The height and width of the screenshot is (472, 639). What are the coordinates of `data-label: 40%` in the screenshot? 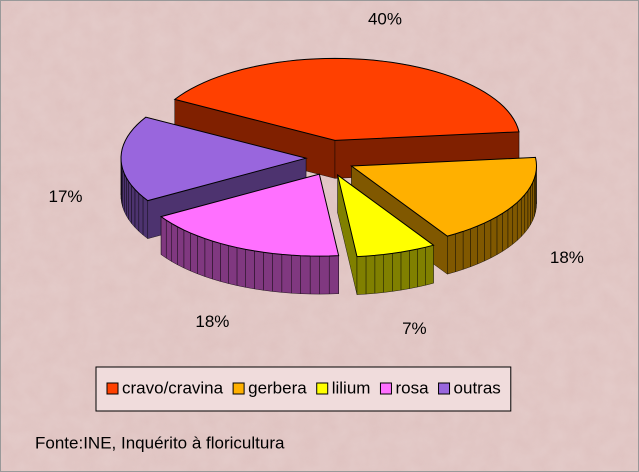 It's located at (385, 19).